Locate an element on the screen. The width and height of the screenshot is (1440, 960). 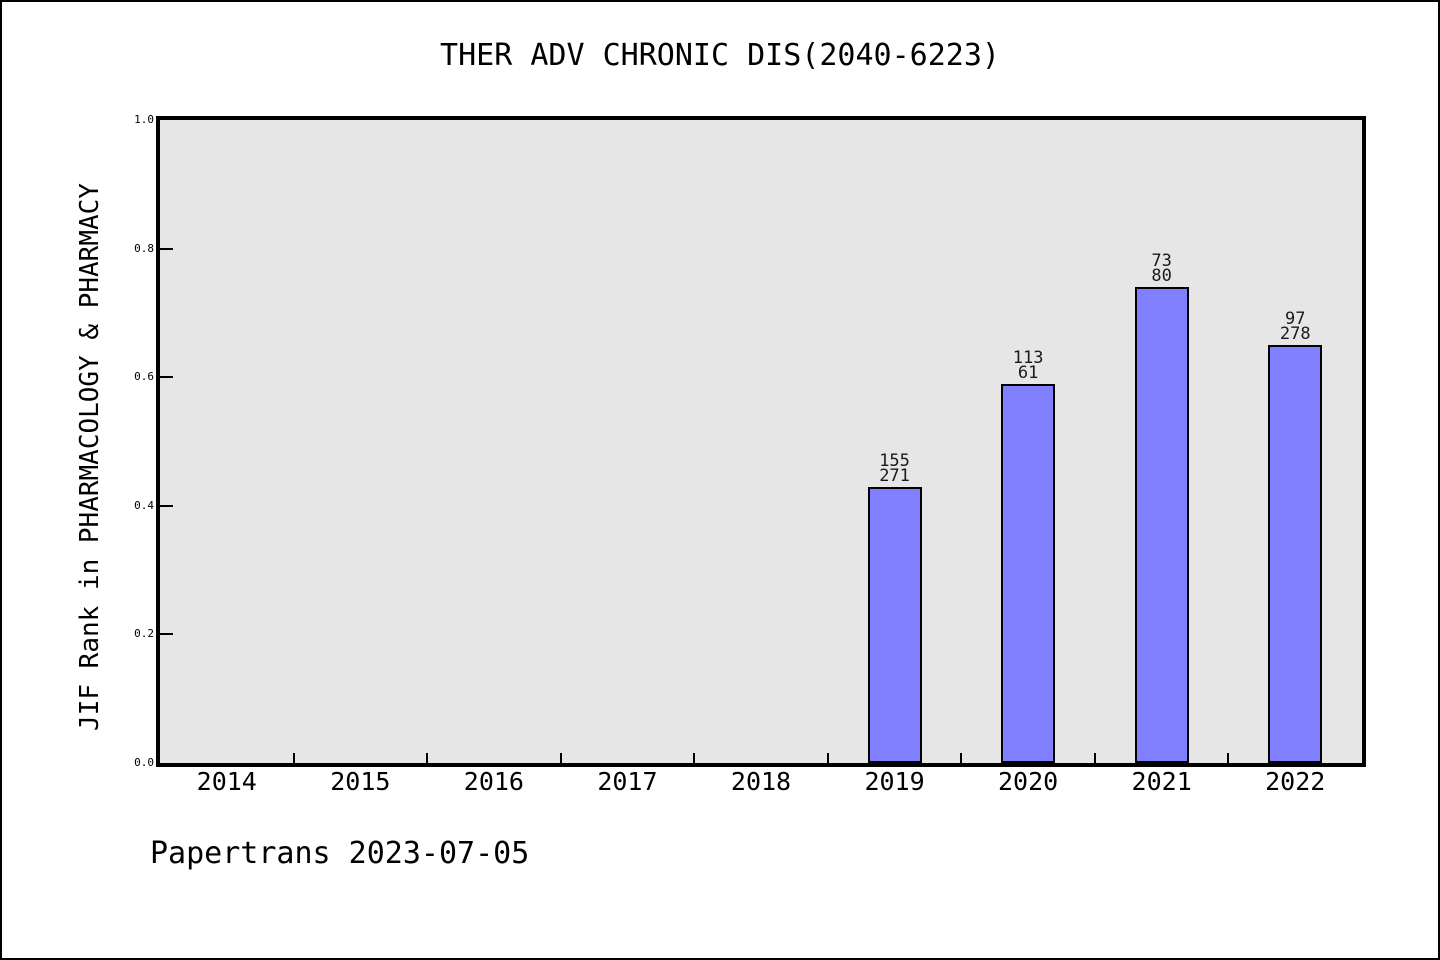
x-tick-label: 2022 is located at coordinates (1295, 781).